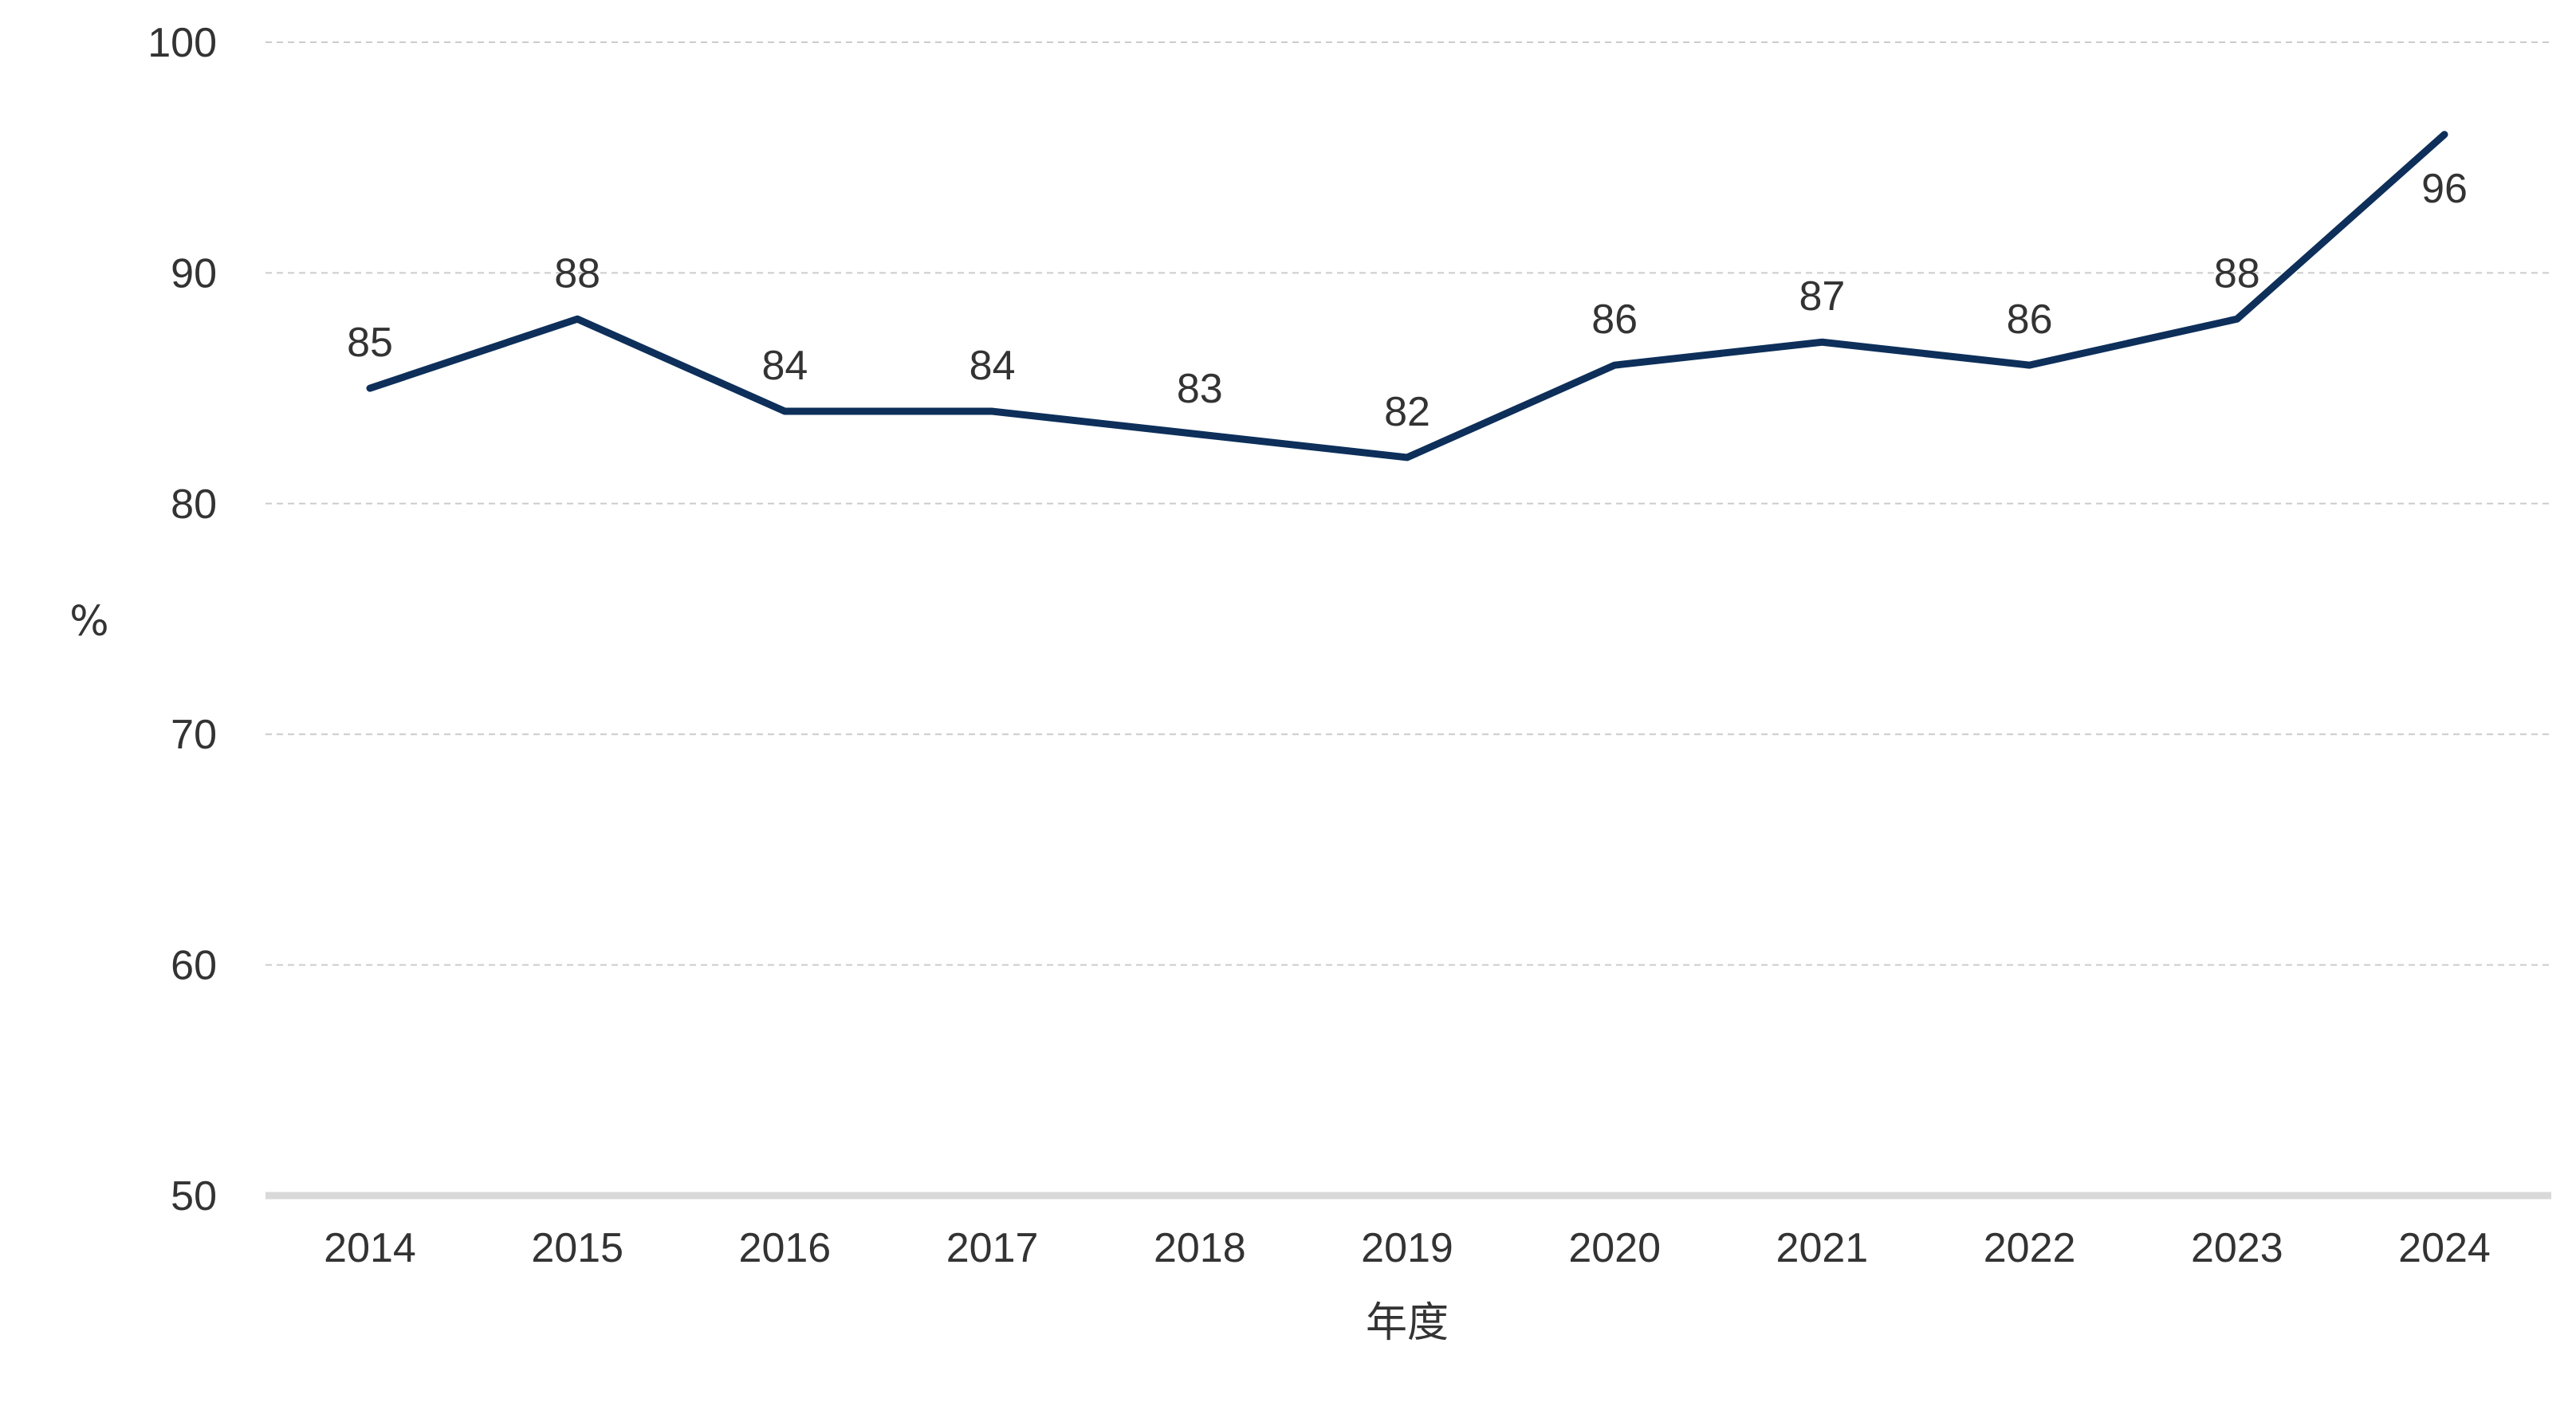 The height and width of the screenshot is (1406, 2576). What do you see at coordinates (194, 504) in the screenshot?
I see `y-tick-label: 80` at bounding box center [194, 504].